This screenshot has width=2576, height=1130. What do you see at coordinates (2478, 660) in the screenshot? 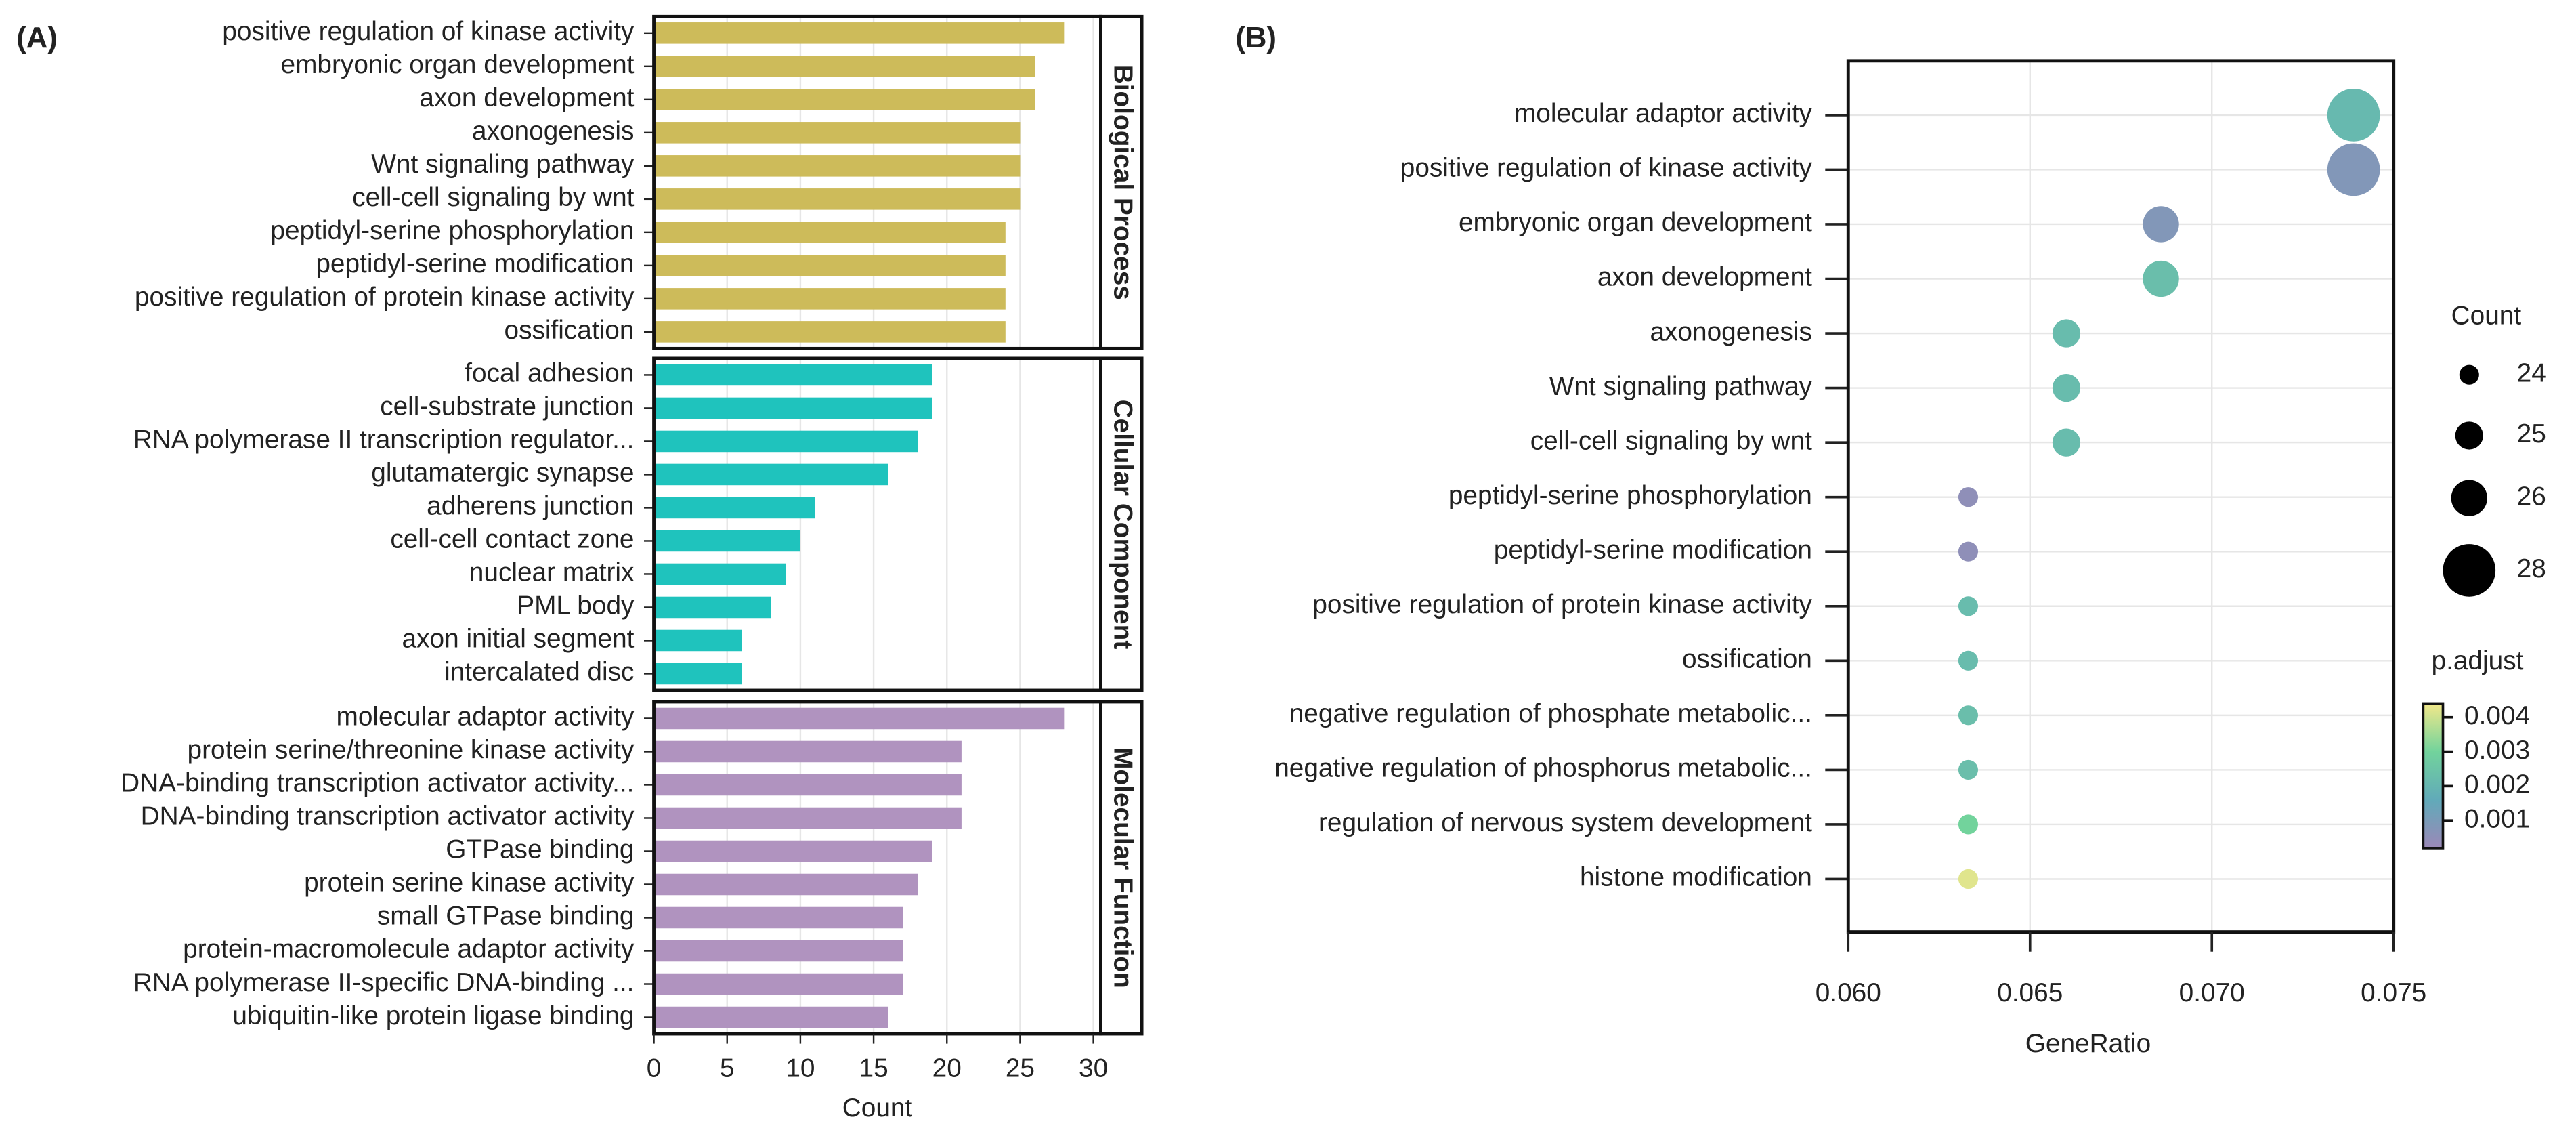
I see `legend-title: p.adjust` at bounding box center [2478, 660].